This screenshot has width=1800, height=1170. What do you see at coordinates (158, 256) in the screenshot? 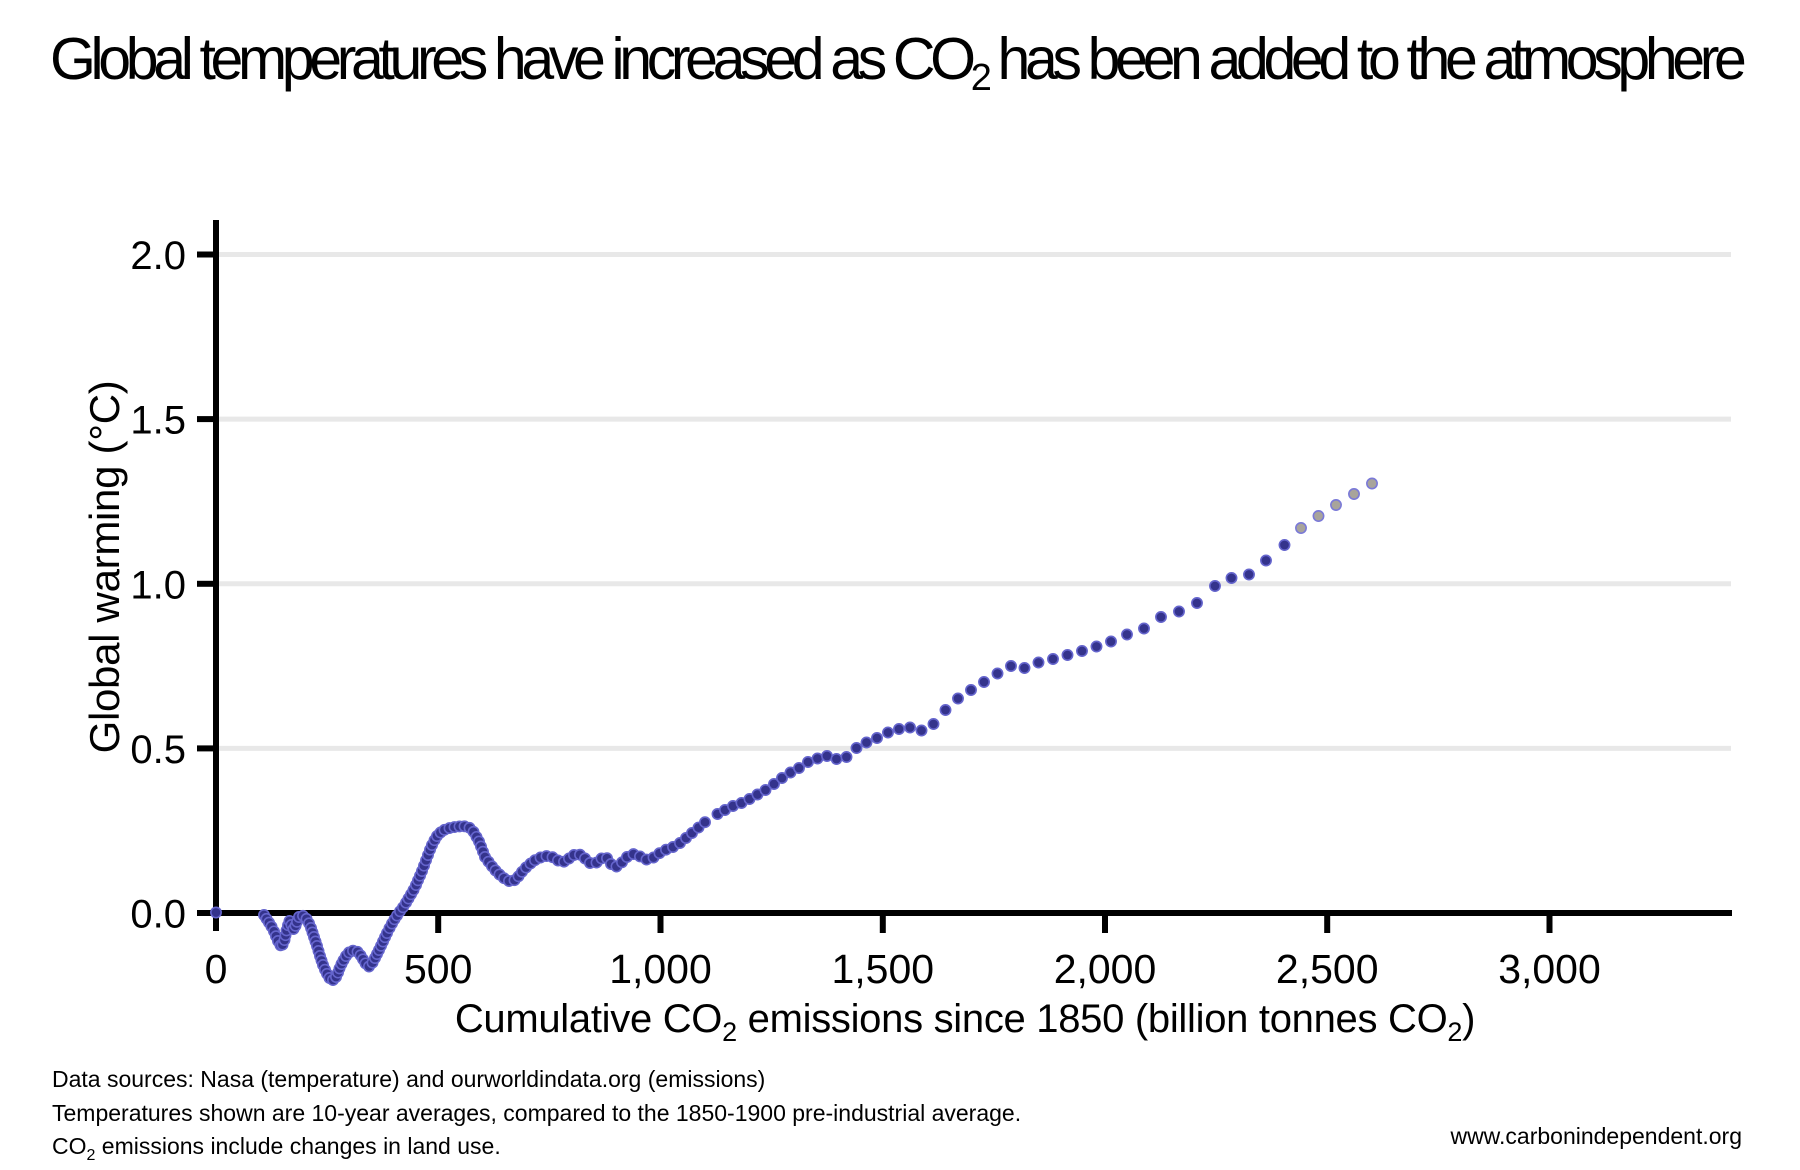
I see `svg-text: 2.0` at bounding box center [158, 256].